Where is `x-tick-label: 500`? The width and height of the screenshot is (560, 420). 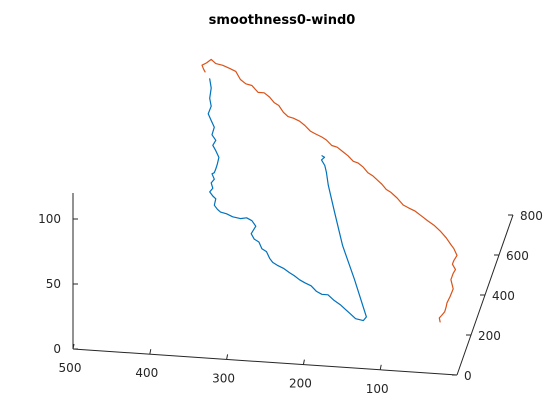
x-tick-label: 500 is located at coordinates (70, 368).